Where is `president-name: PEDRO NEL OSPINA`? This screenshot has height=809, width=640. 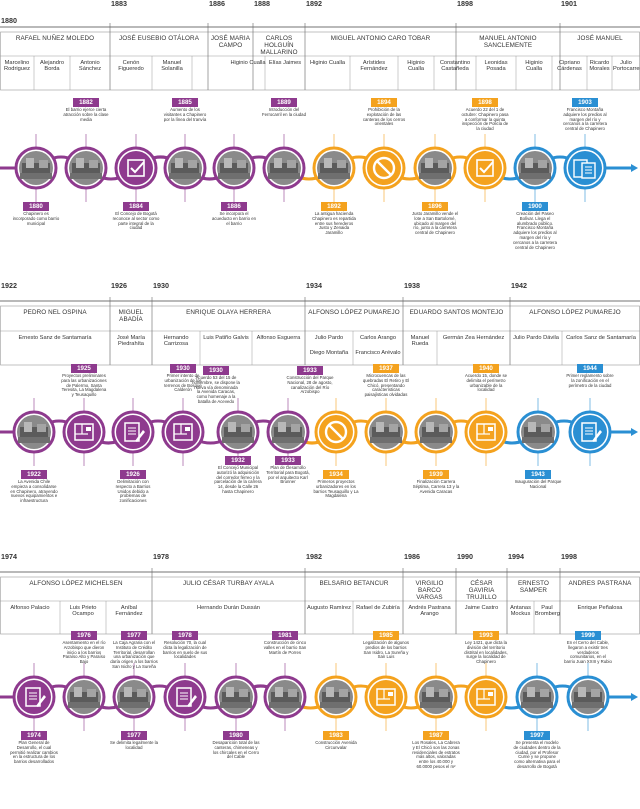
president-name: PEDRO NEL OSPINA is located at coordinates (55, 312).